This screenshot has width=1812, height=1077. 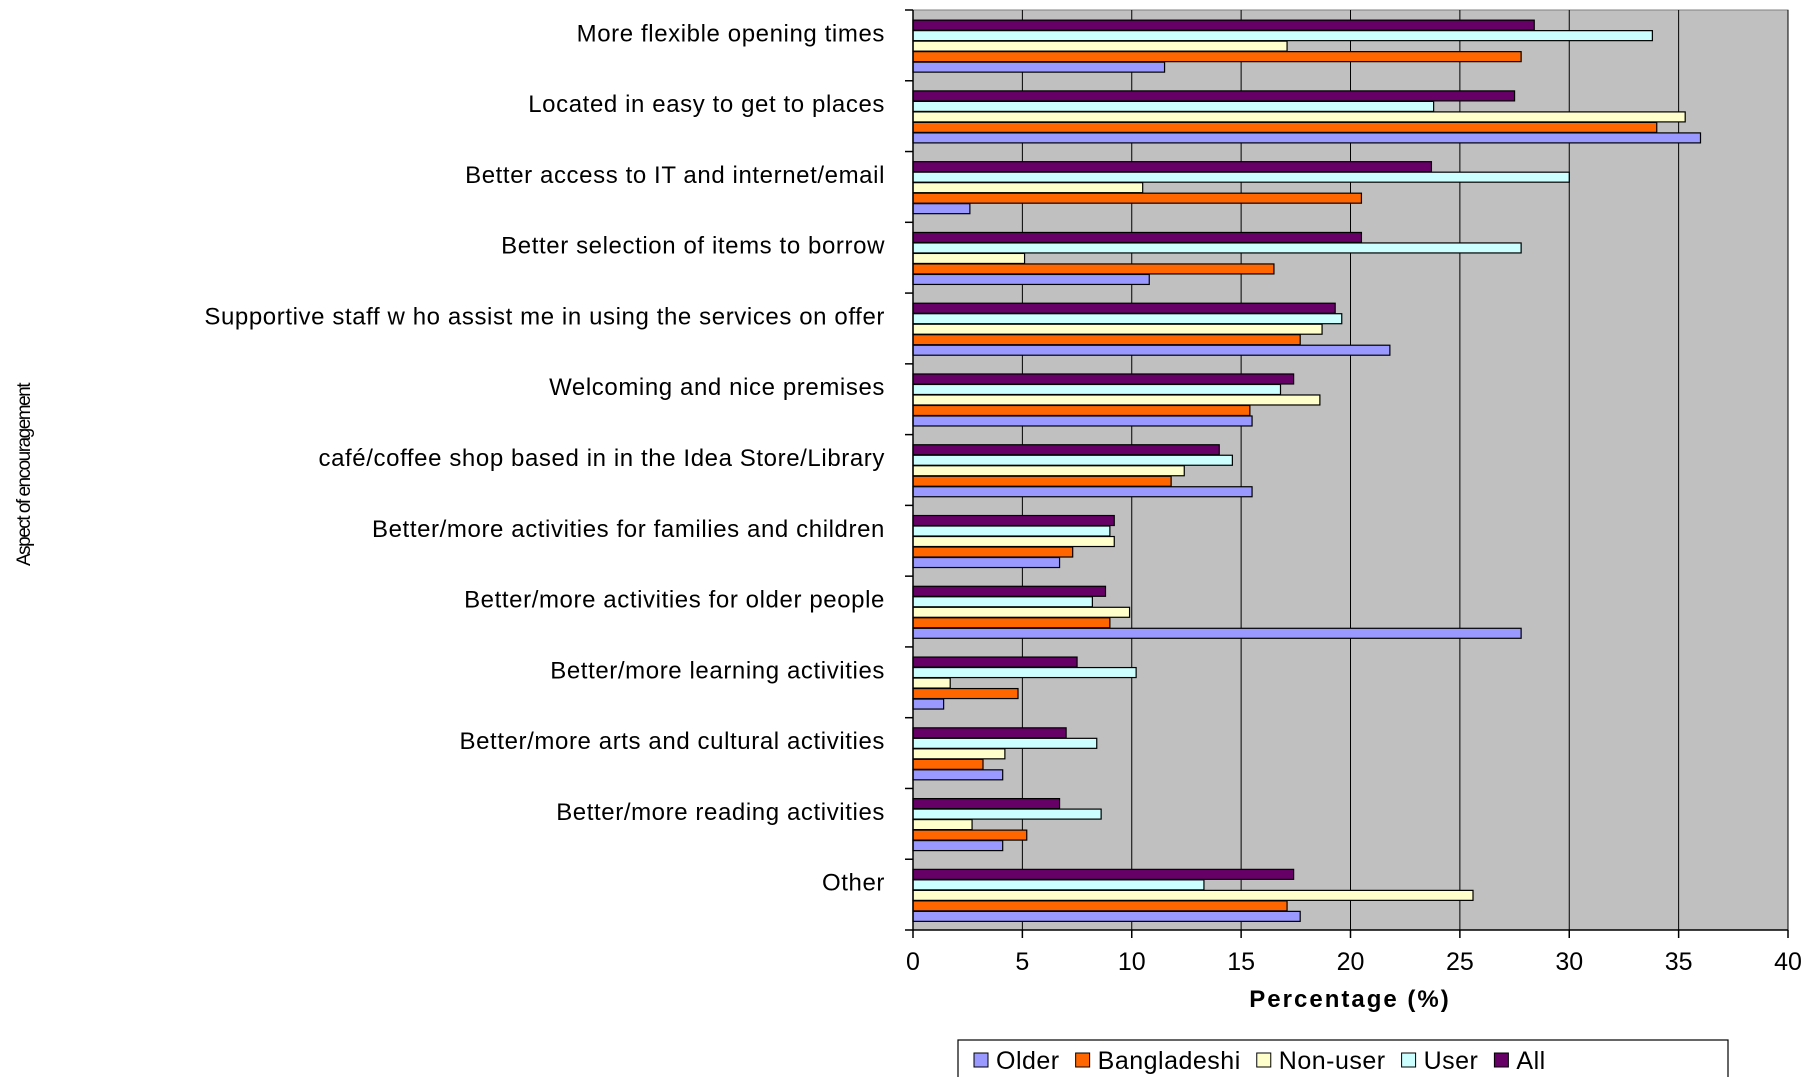 I want to click on legend-label: All, so click(x=1530, y=1061).